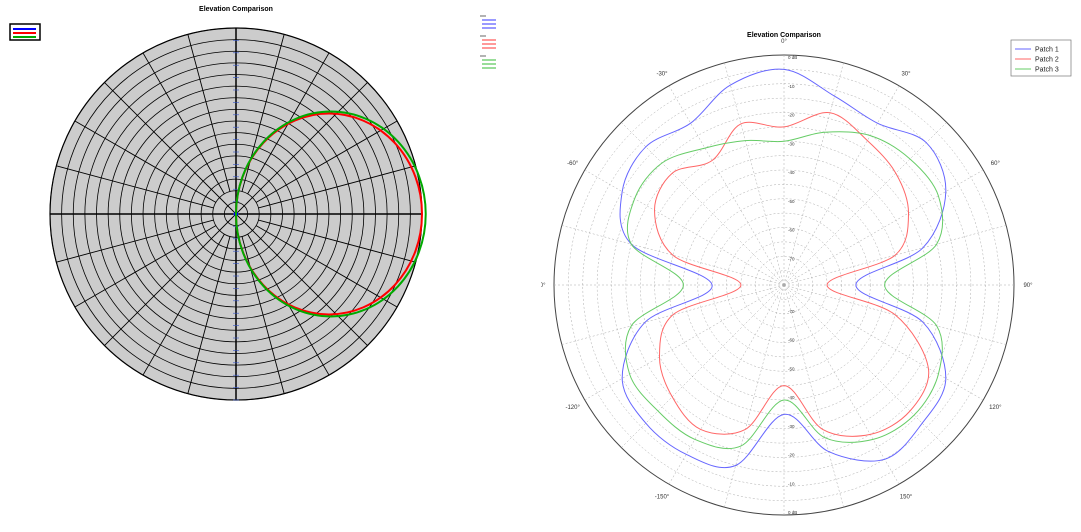 This screenshot has height=532, width=1081. Describe the element at coordinates (791, 258) in the screenshot. I see `right-r-tick-top: -70` at that location.